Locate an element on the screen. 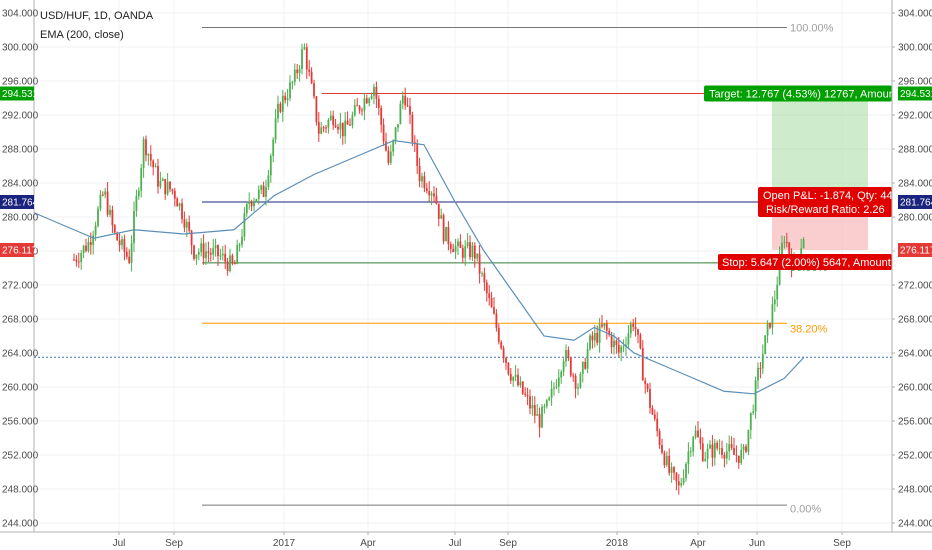 This screenshot has width=932, height=550. ema-indicator-label: EMA (200, close) is located at coordinates (82, 35).